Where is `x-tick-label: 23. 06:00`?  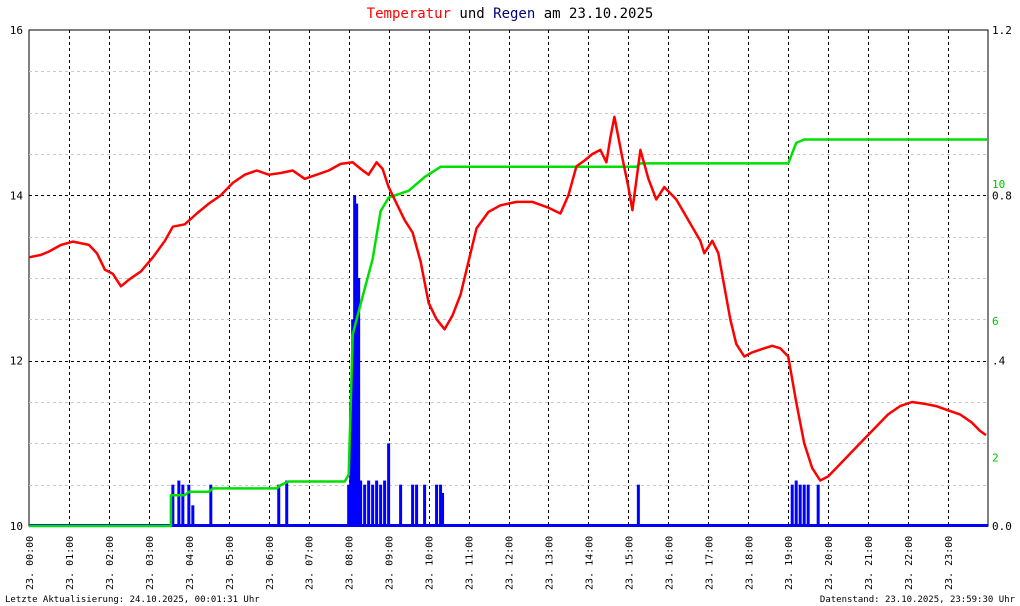 x-tick-label: 23. 06:00 is located at coordinates (270, 563).